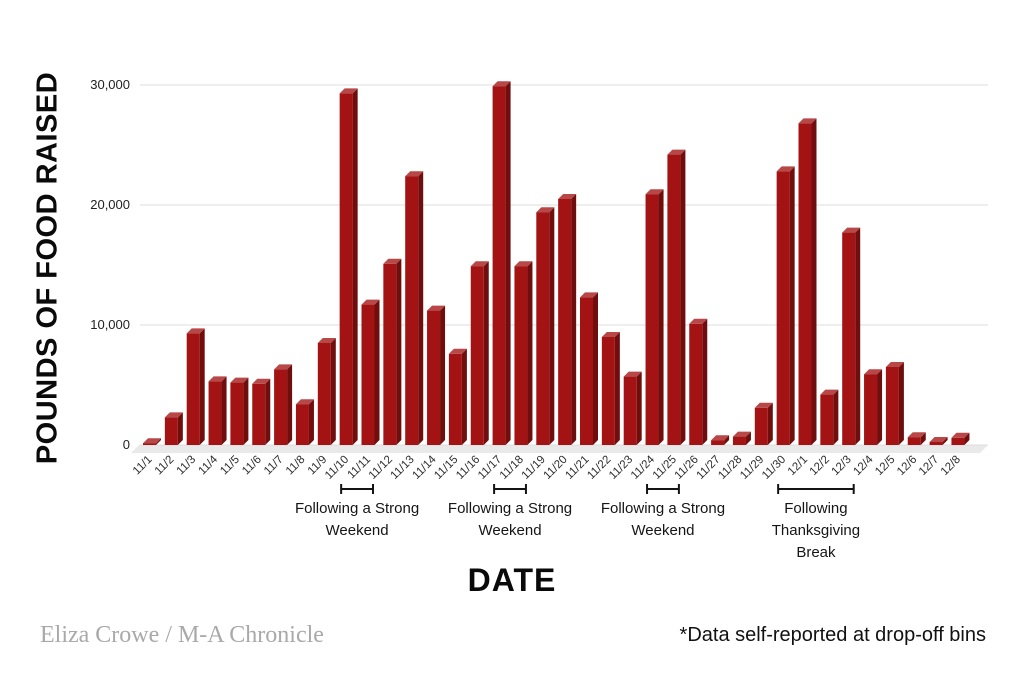 The height and width of the screenshot is (683, 1024). What do you see at coordinates (929, 466) in the screenshot?
I see `x-tick-label: 12/7` at bounding box center [929, 466].